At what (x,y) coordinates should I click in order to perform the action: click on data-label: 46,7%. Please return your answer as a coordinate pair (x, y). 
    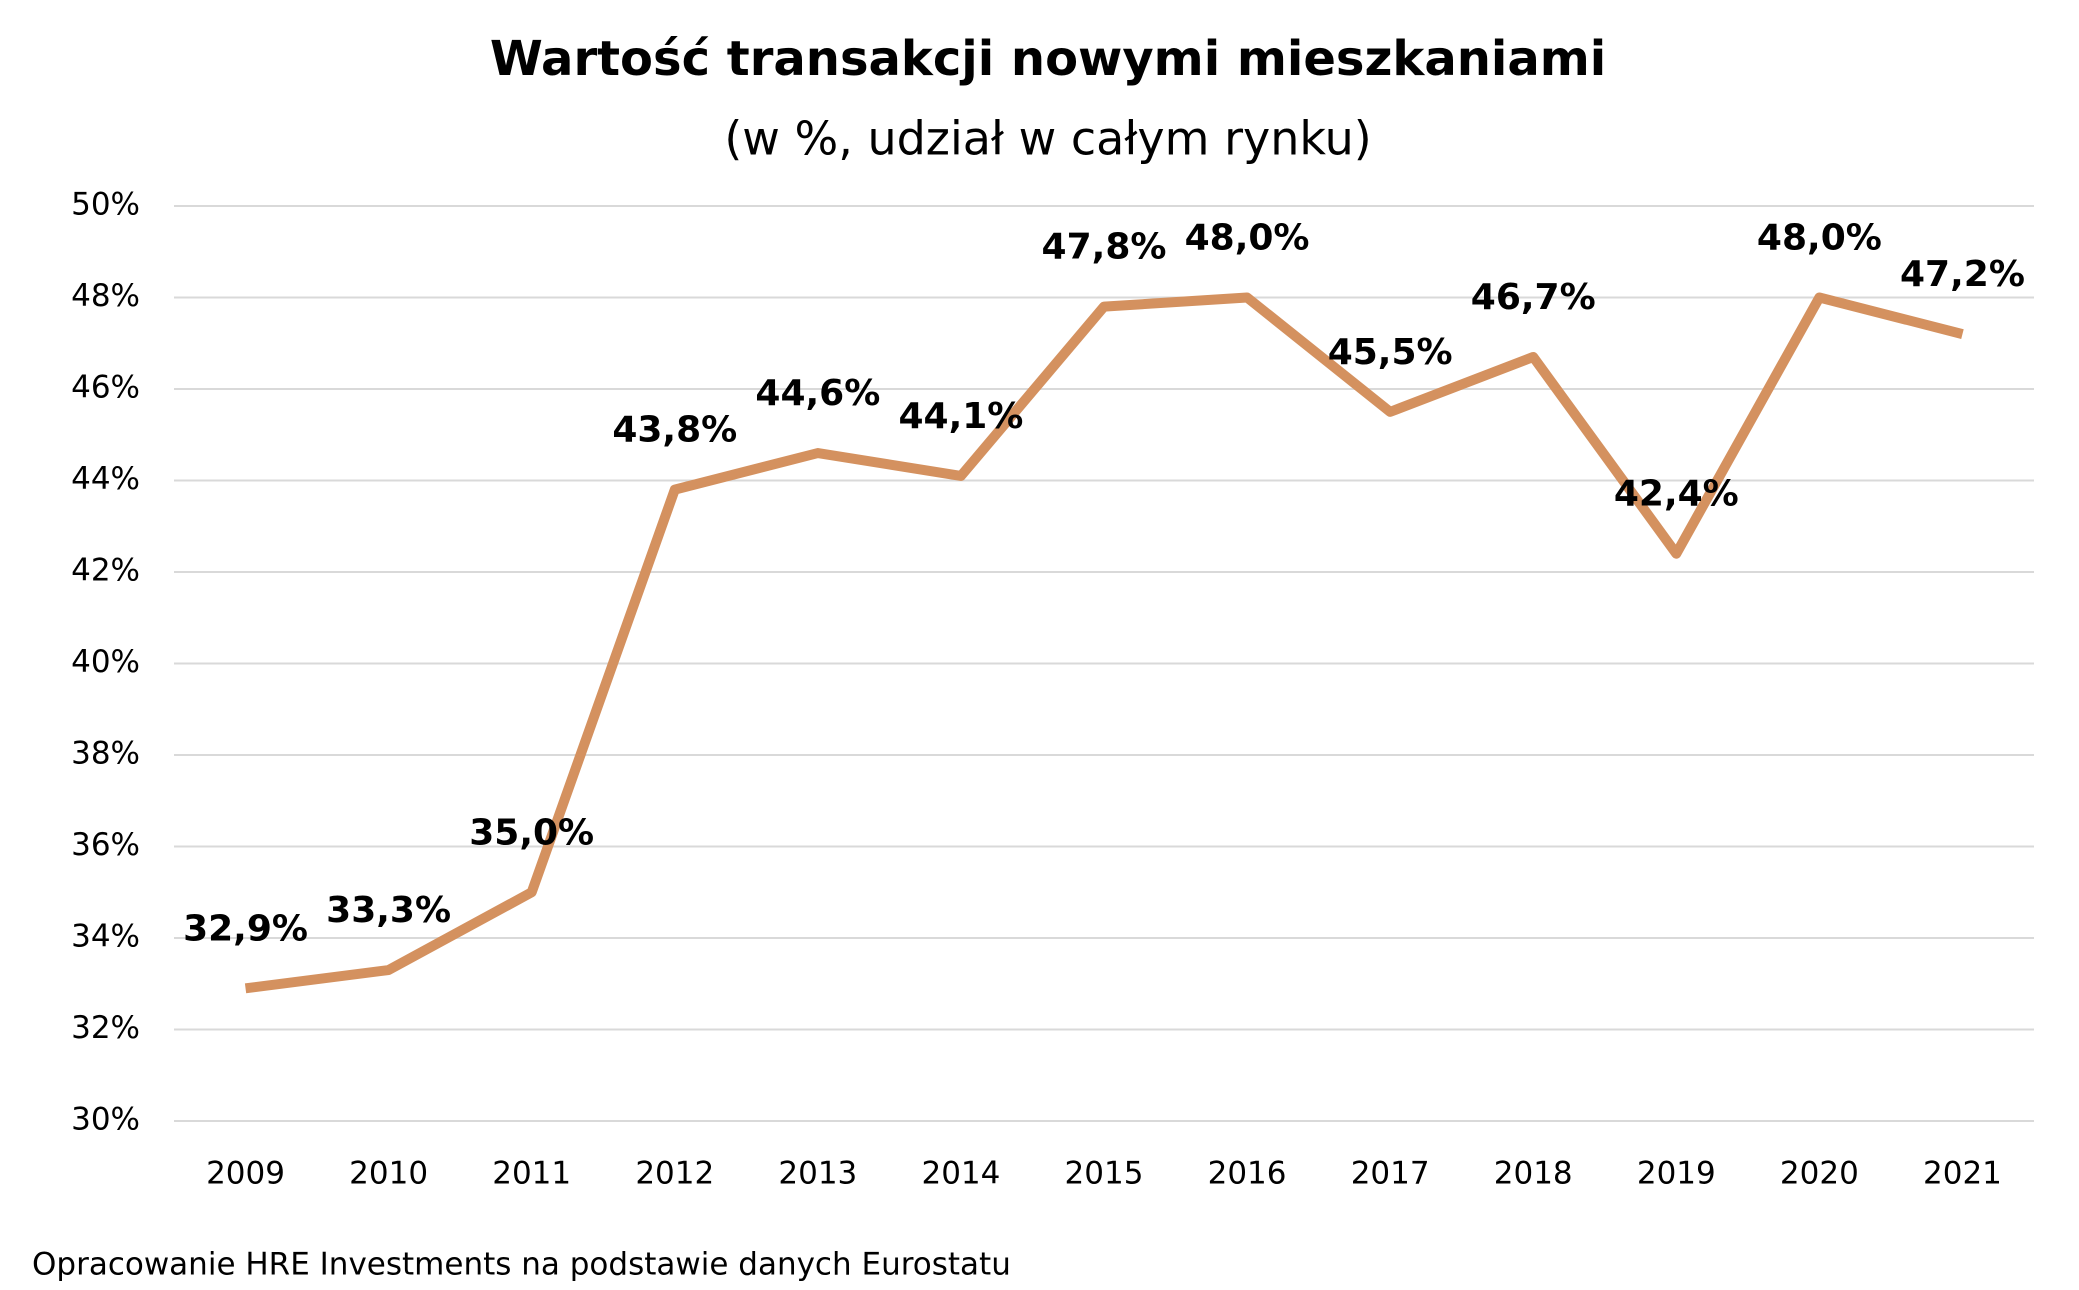
    Looking at the image, I should click on (1533, 297).